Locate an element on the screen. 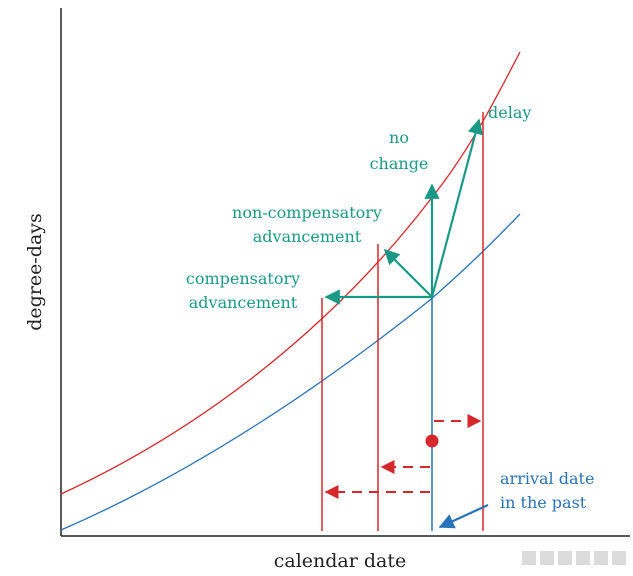 The image size is (633, 576). noncompensatory-arrow is located at coordinates (408, 273).